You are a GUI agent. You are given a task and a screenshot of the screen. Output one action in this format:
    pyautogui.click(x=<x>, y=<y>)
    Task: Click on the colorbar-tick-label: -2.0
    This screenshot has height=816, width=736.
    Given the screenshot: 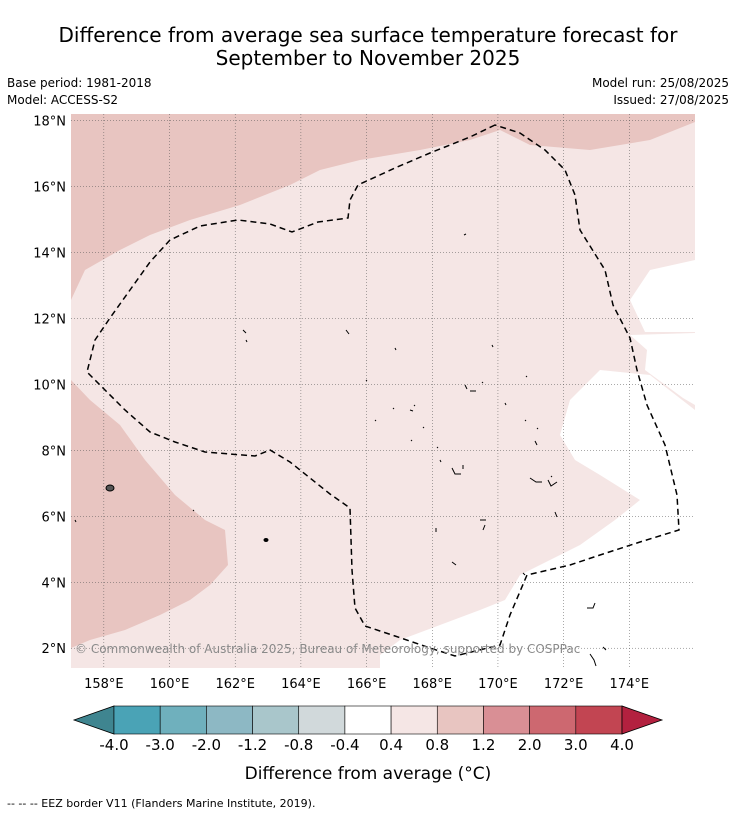 What is the action you would take?
    pyautogui.click(x=206, y=745)
    